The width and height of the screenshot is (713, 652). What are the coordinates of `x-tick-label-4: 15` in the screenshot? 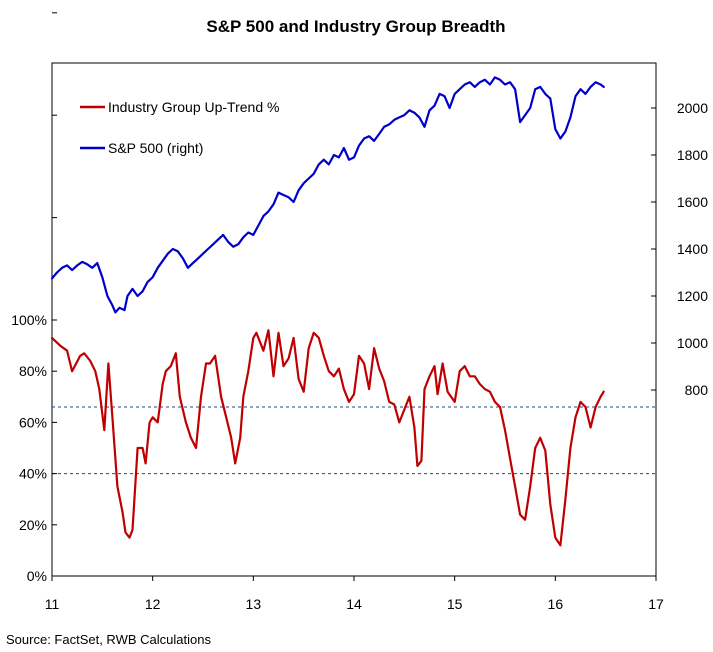 It's located at (455, 604).